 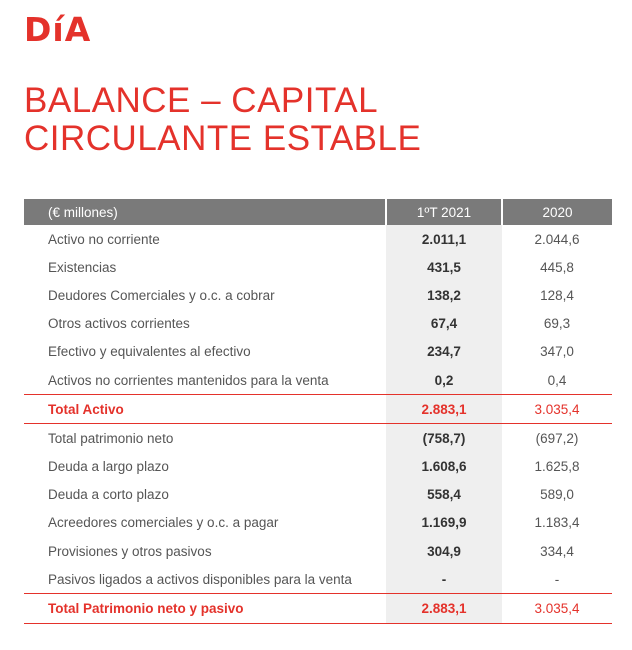 I want to click on value-prior-year: 1.183,4, so click(x=557, y=523).